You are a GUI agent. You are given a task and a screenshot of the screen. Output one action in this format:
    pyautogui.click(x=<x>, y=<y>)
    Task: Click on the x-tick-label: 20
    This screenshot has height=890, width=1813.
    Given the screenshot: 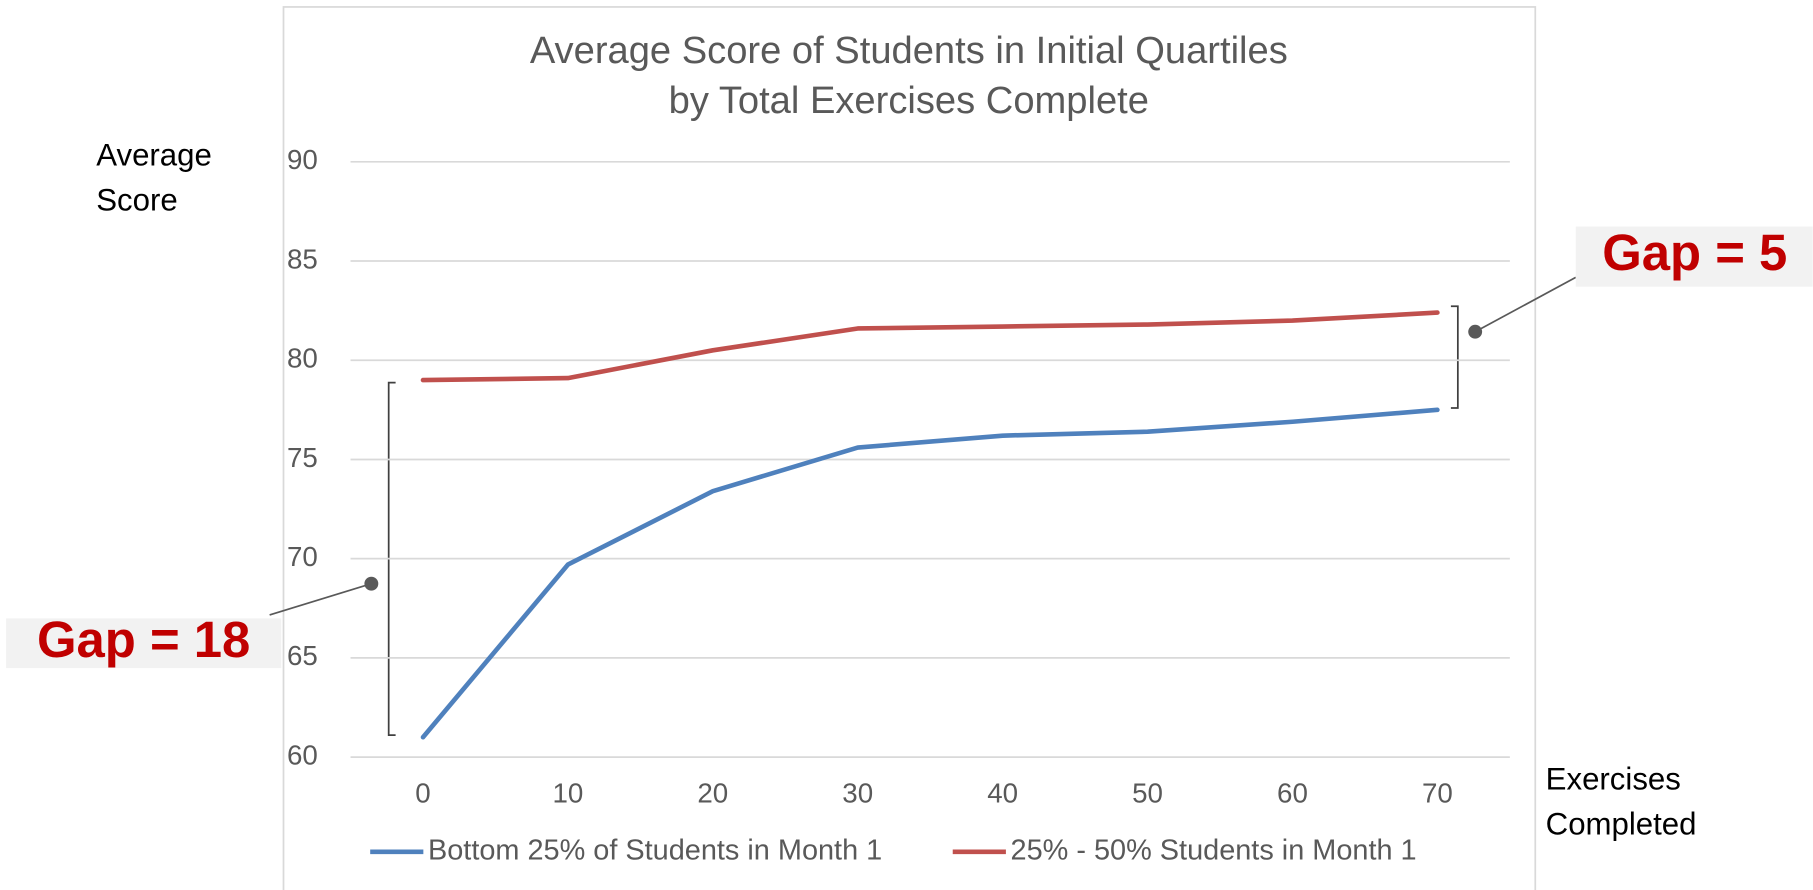 What is the action you would take?
    pyautogui.click(x=712, y=793)
    